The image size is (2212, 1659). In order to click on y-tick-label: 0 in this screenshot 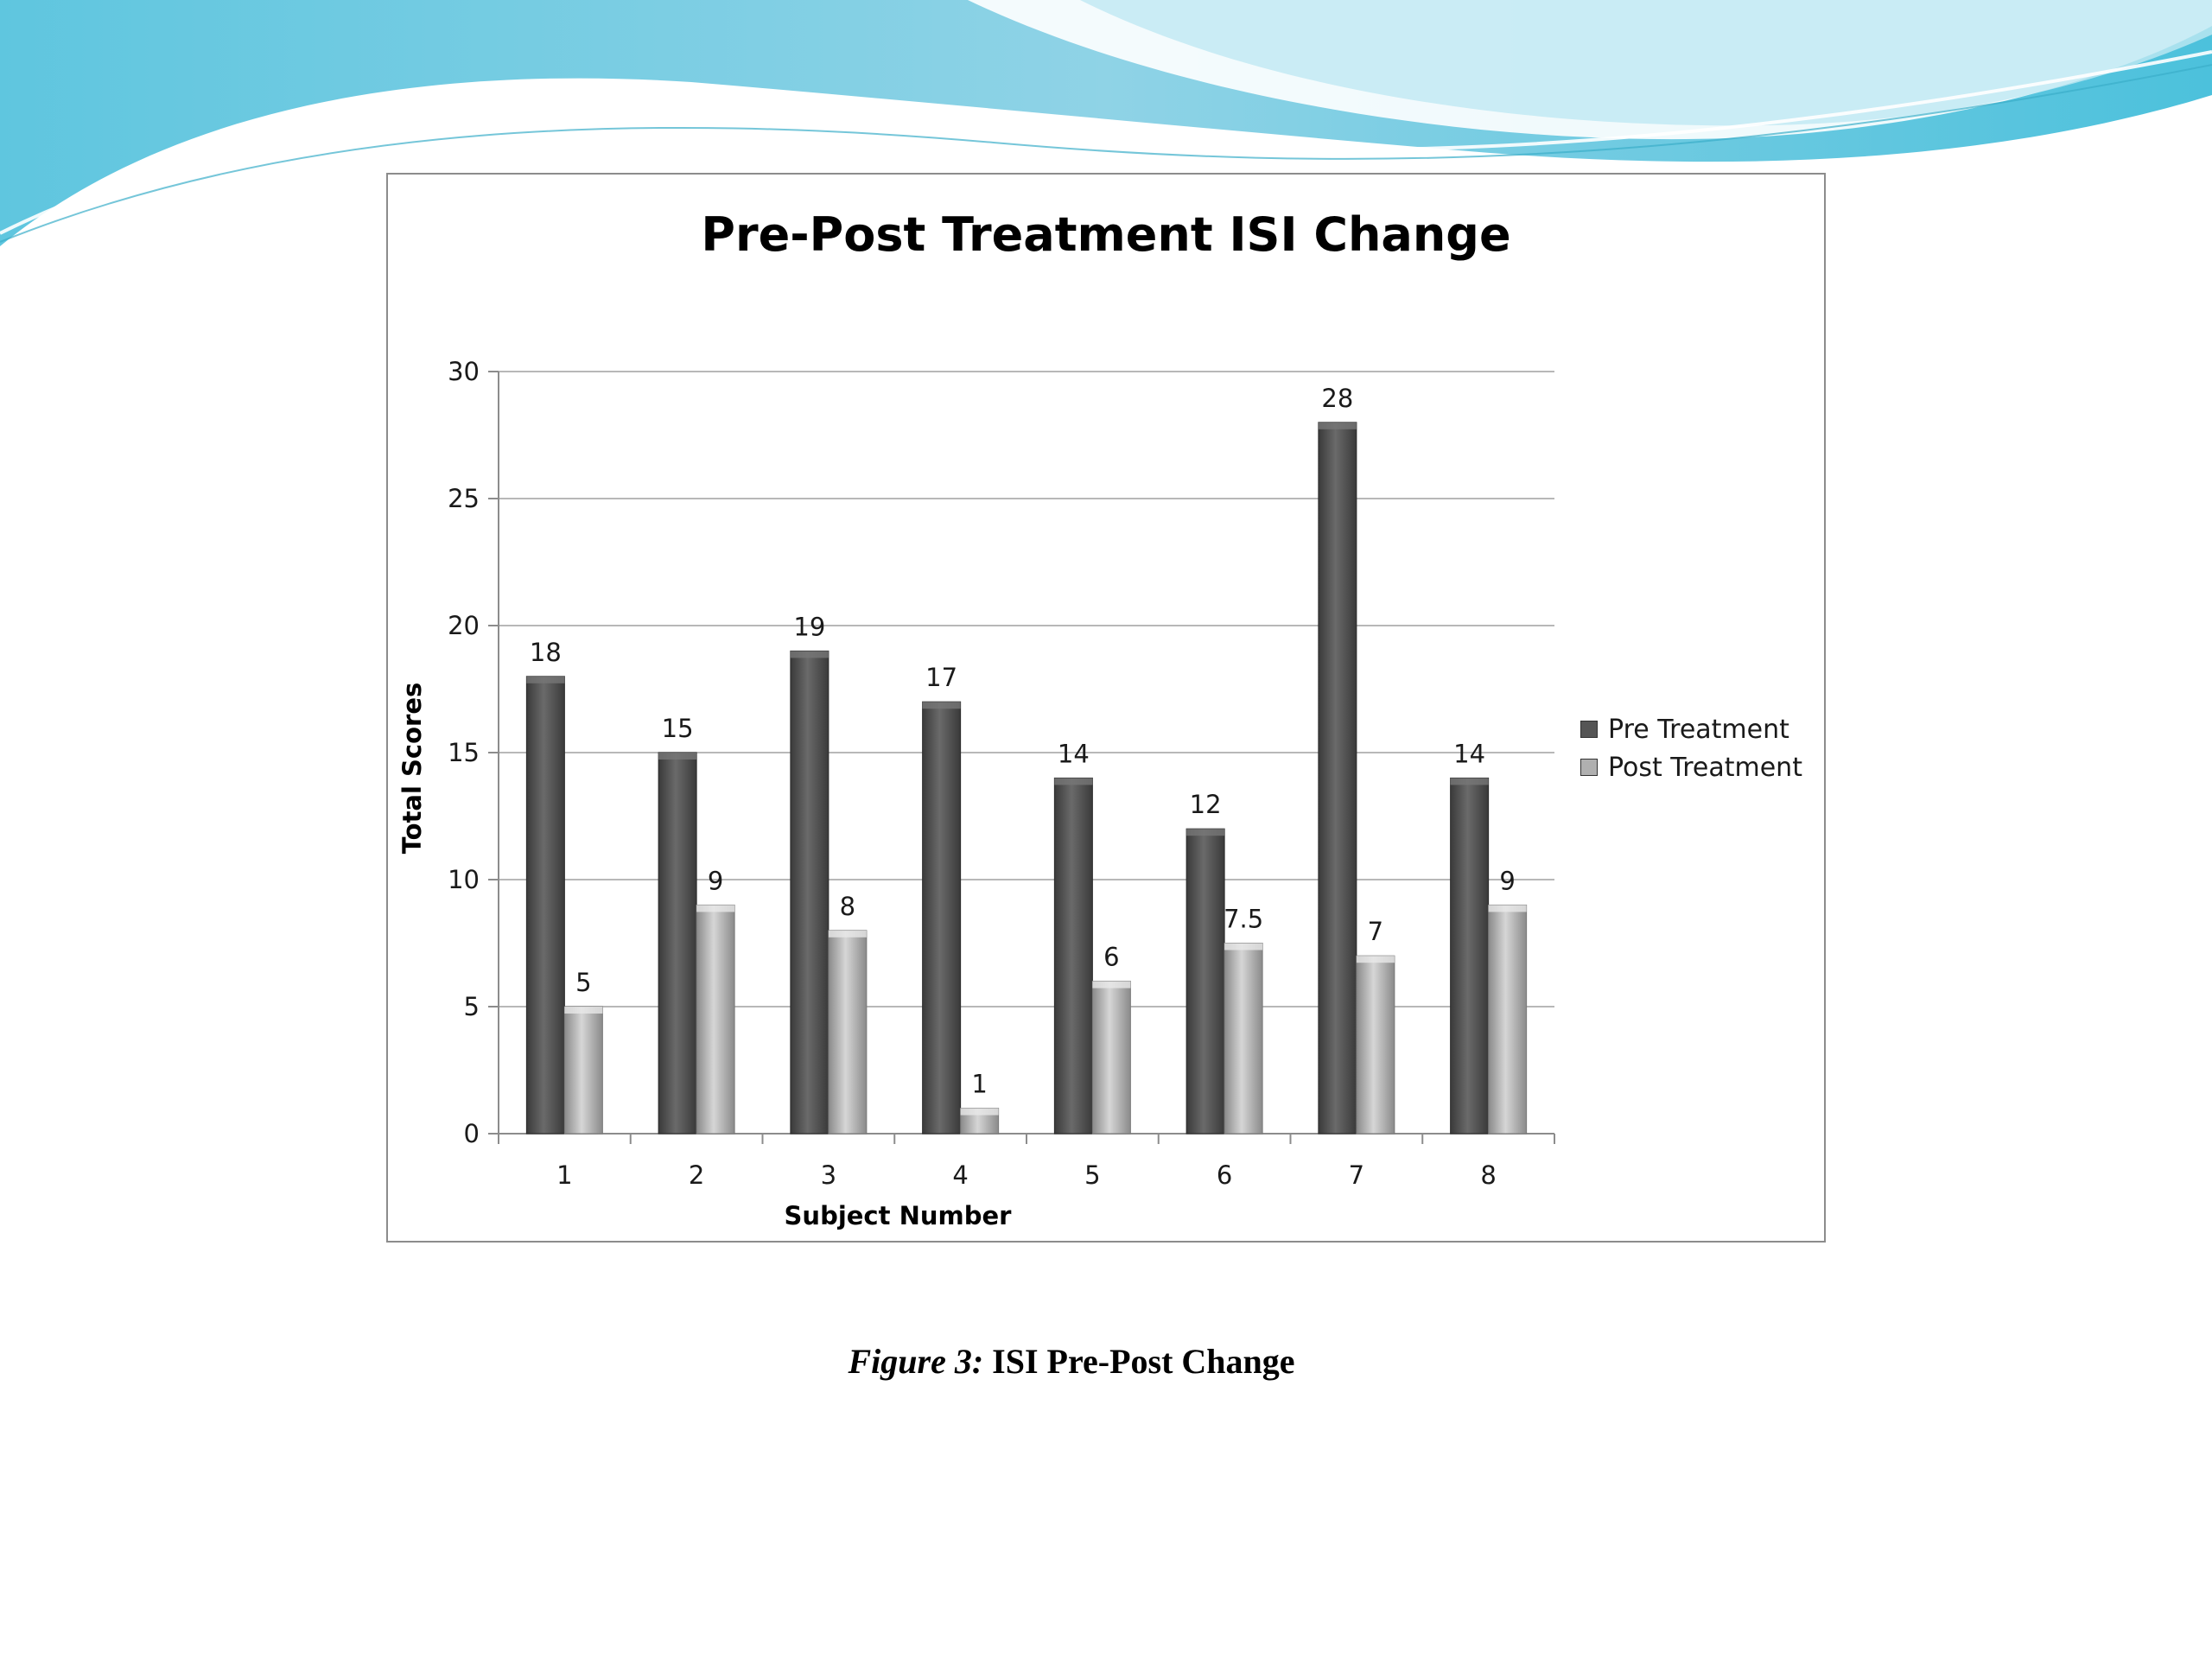, I will do `click(472, 1133)`.